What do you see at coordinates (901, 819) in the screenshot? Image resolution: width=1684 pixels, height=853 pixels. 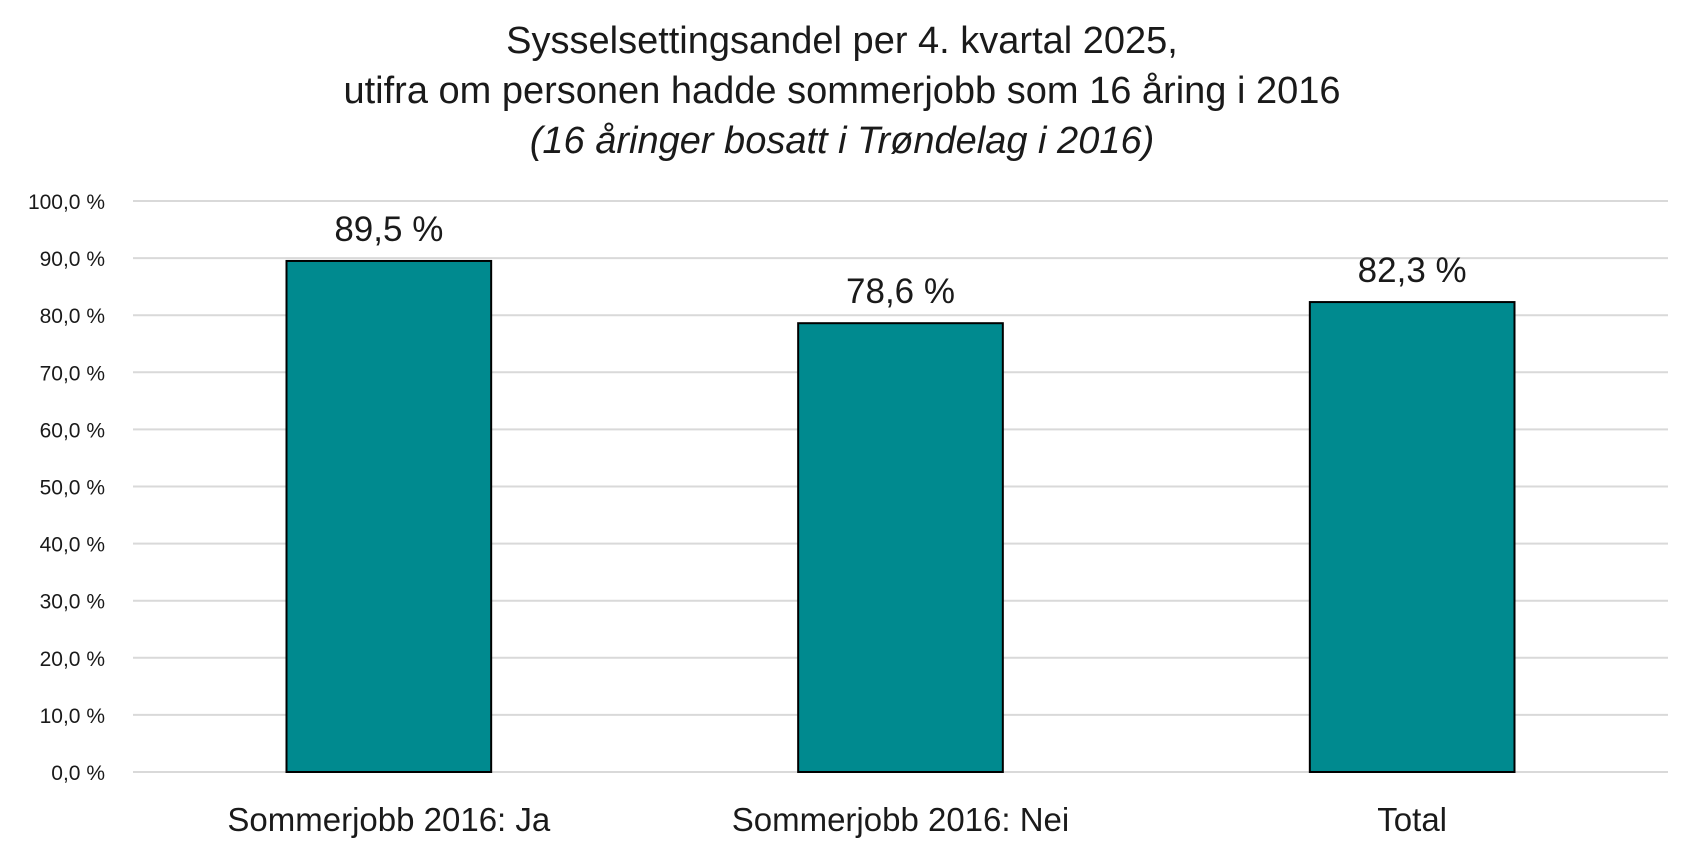 I see `x-category-label: Sommerjobb 2016: Nei` at bounding box center [901, 819].